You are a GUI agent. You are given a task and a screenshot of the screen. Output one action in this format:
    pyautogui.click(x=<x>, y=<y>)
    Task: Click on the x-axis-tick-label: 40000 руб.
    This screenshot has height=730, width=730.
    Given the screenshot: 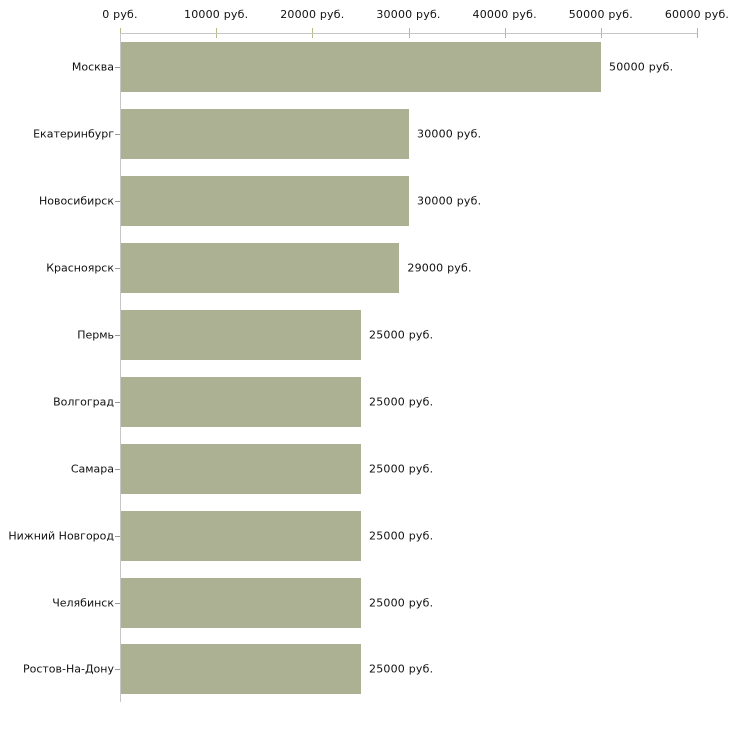 What is the action you would take?
    pyautogui.click(x=504, y=14)
    